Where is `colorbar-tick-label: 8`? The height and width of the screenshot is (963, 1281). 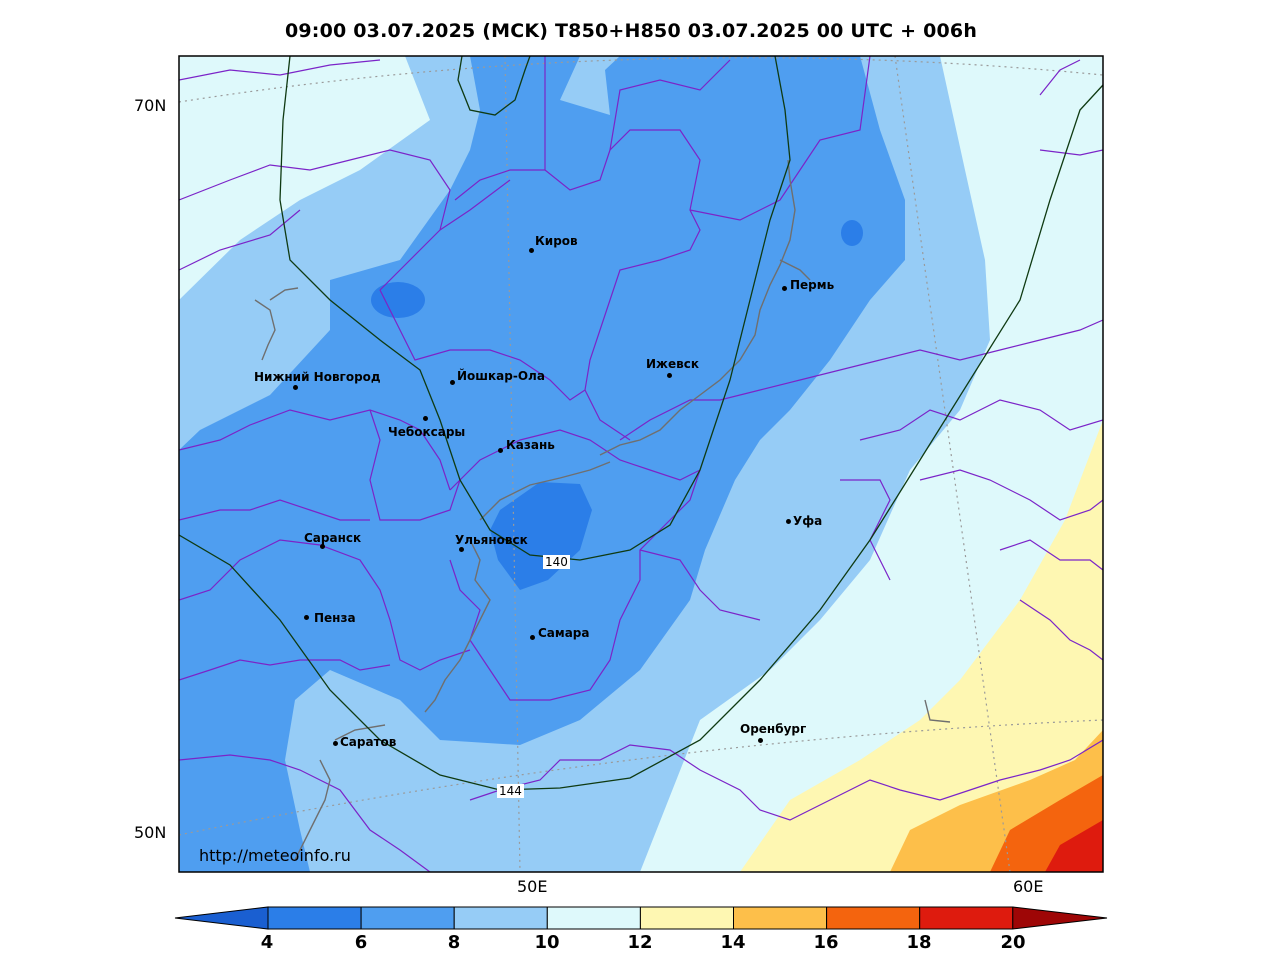
colorbar-tick-label: 8 is located at coordinates (454, 942).